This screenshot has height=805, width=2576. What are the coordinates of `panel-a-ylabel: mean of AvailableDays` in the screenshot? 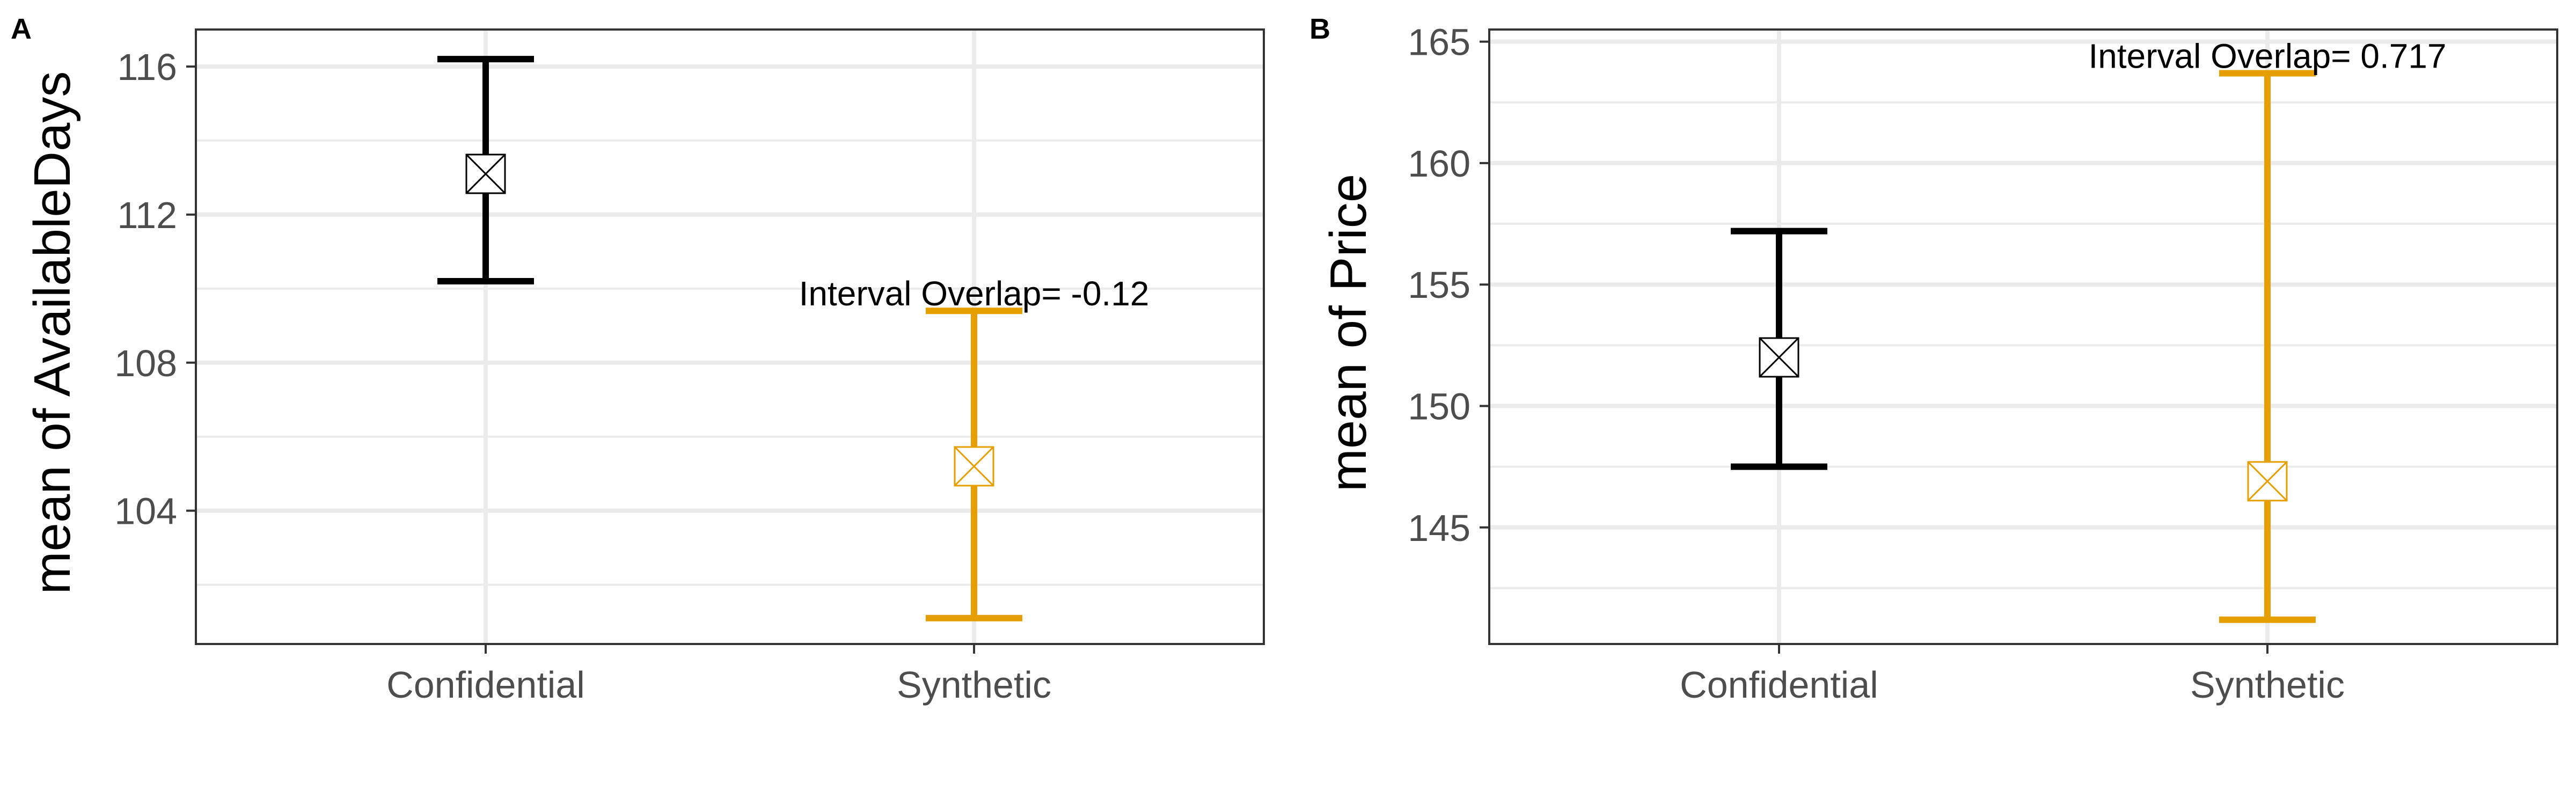 It's located at (52, 333).